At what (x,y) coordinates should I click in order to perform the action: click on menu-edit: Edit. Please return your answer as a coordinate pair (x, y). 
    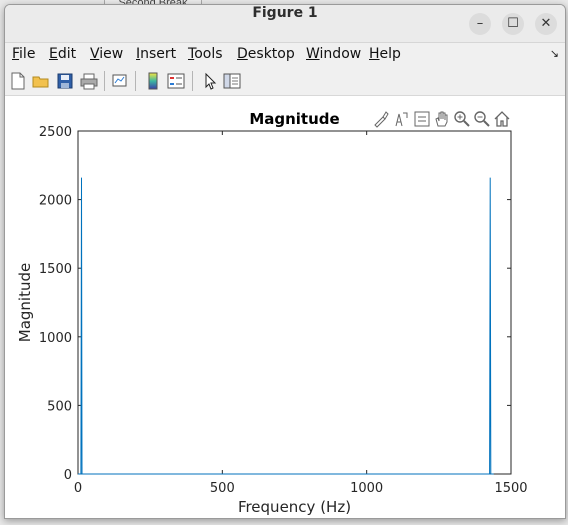
    Looking at the image, I should click on (62, 54).